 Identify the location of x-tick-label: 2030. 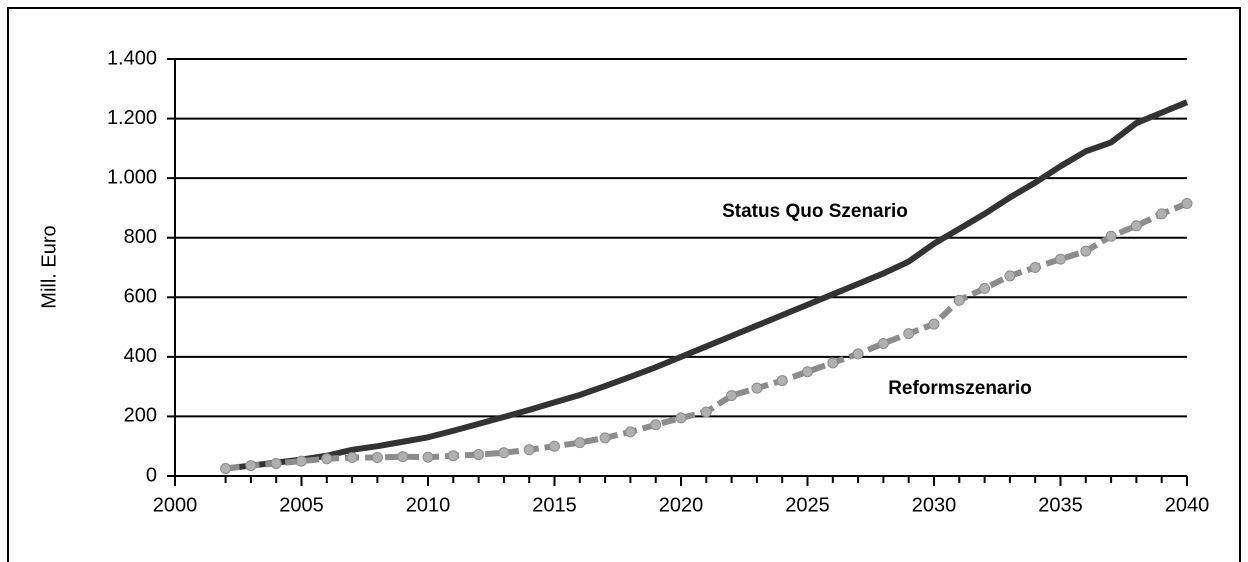
(934, 505).